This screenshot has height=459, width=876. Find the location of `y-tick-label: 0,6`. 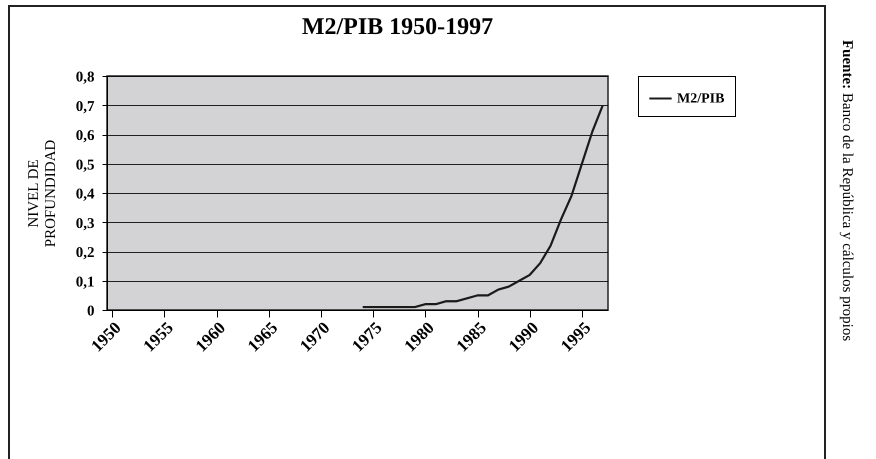

y-tick-label: 0,6 is located at coordinates (85, 136).